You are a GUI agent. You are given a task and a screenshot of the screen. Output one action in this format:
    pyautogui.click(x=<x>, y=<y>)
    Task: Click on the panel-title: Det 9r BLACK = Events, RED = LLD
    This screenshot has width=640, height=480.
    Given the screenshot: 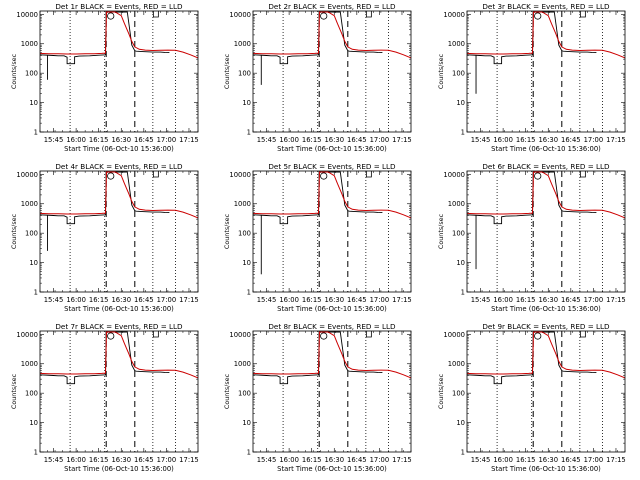 What is the action you would take?
    pyautogui.click(x=546, y=326)
    